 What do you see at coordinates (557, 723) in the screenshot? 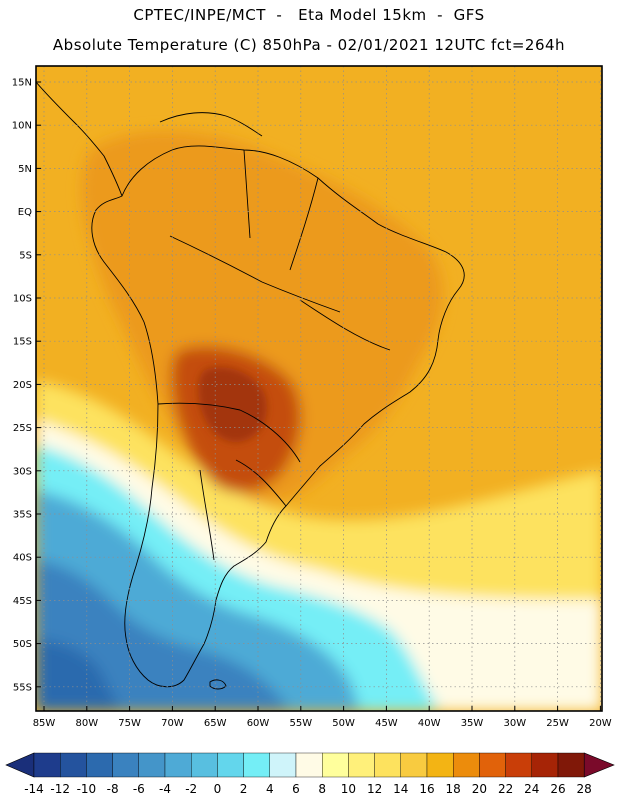
I see `lon-tick-label: 25W` at bounding box center [557, 723].